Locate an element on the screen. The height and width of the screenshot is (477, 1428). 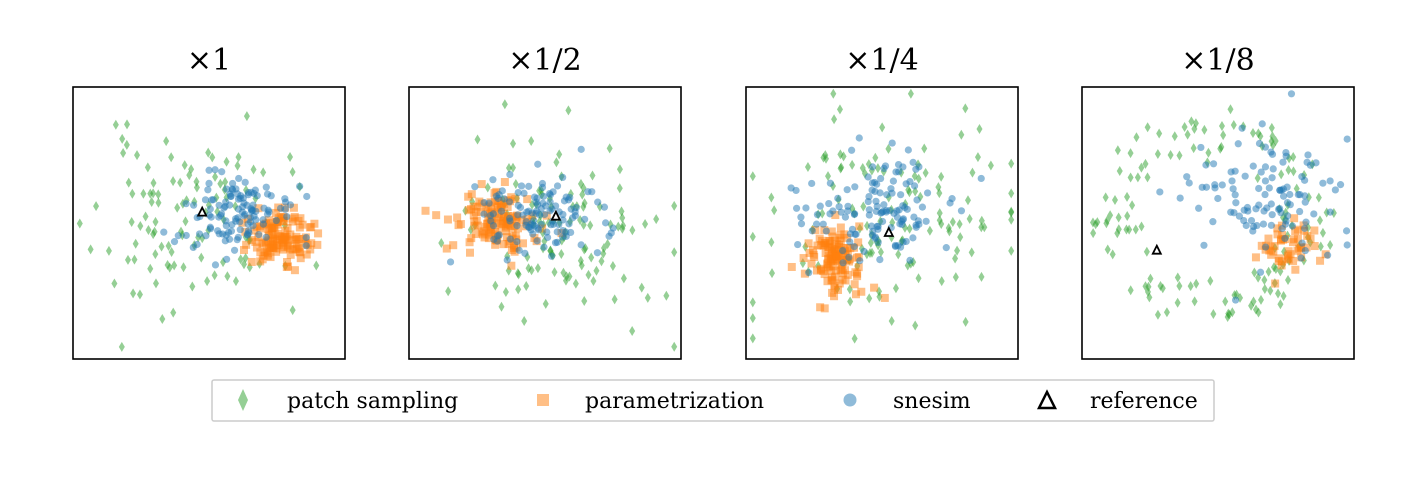
legend-label-patch: patch sampling is located at coordinates (372, 401).